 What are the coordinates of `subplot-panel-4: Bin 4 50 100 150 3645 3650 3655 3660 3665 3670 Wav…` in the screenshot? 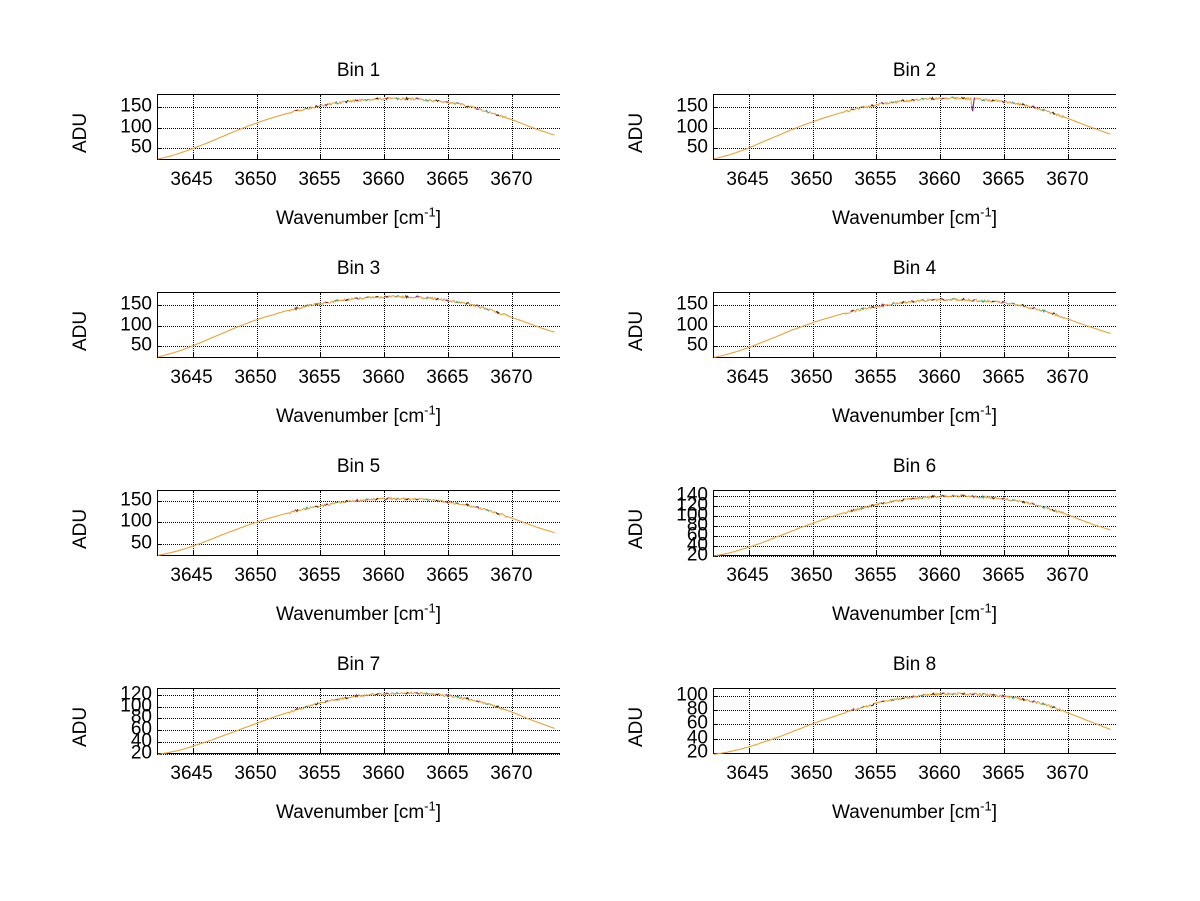 It's located at (859, 347).